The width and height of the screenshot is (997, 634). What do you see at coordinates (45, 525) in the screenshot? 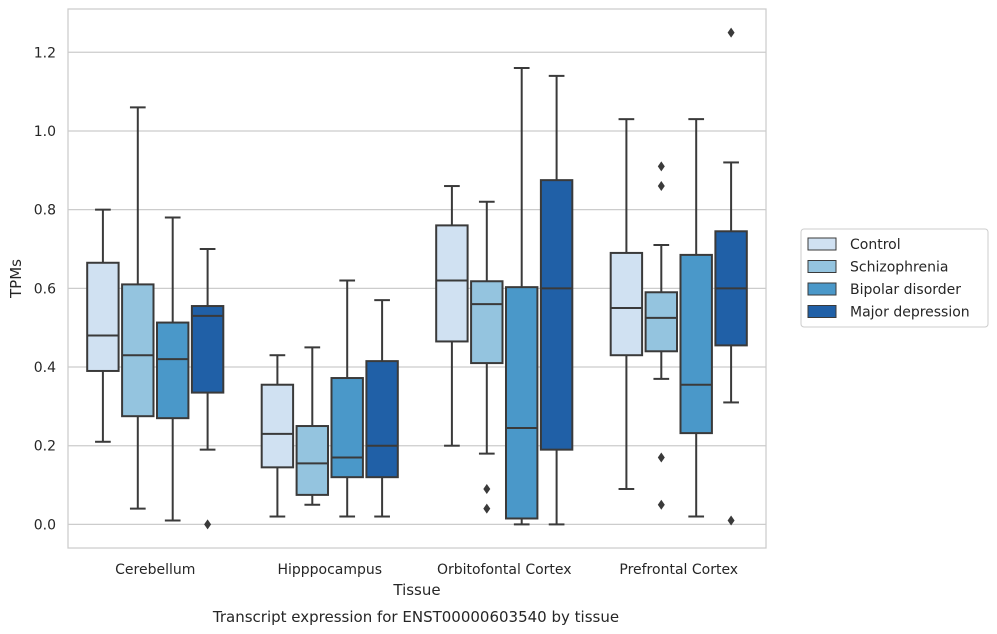
I see `y-tick-label: 0.0` at bounding box center [45, 525].